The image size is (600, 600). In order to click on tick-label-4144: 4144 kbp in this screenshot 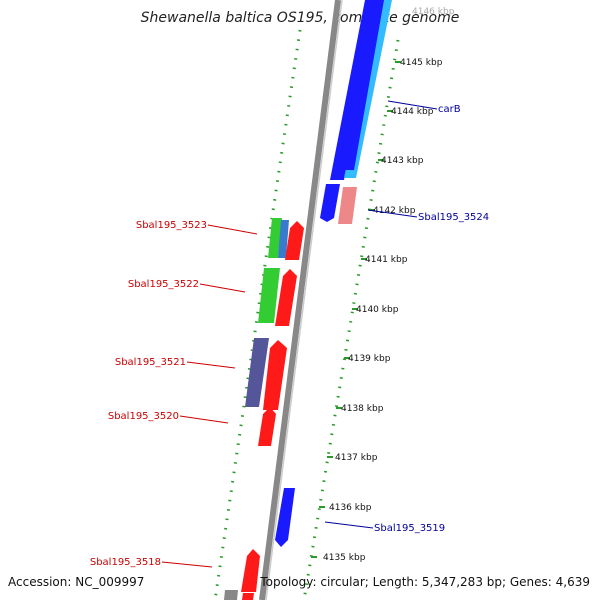, I will do `click(412, 112)`.